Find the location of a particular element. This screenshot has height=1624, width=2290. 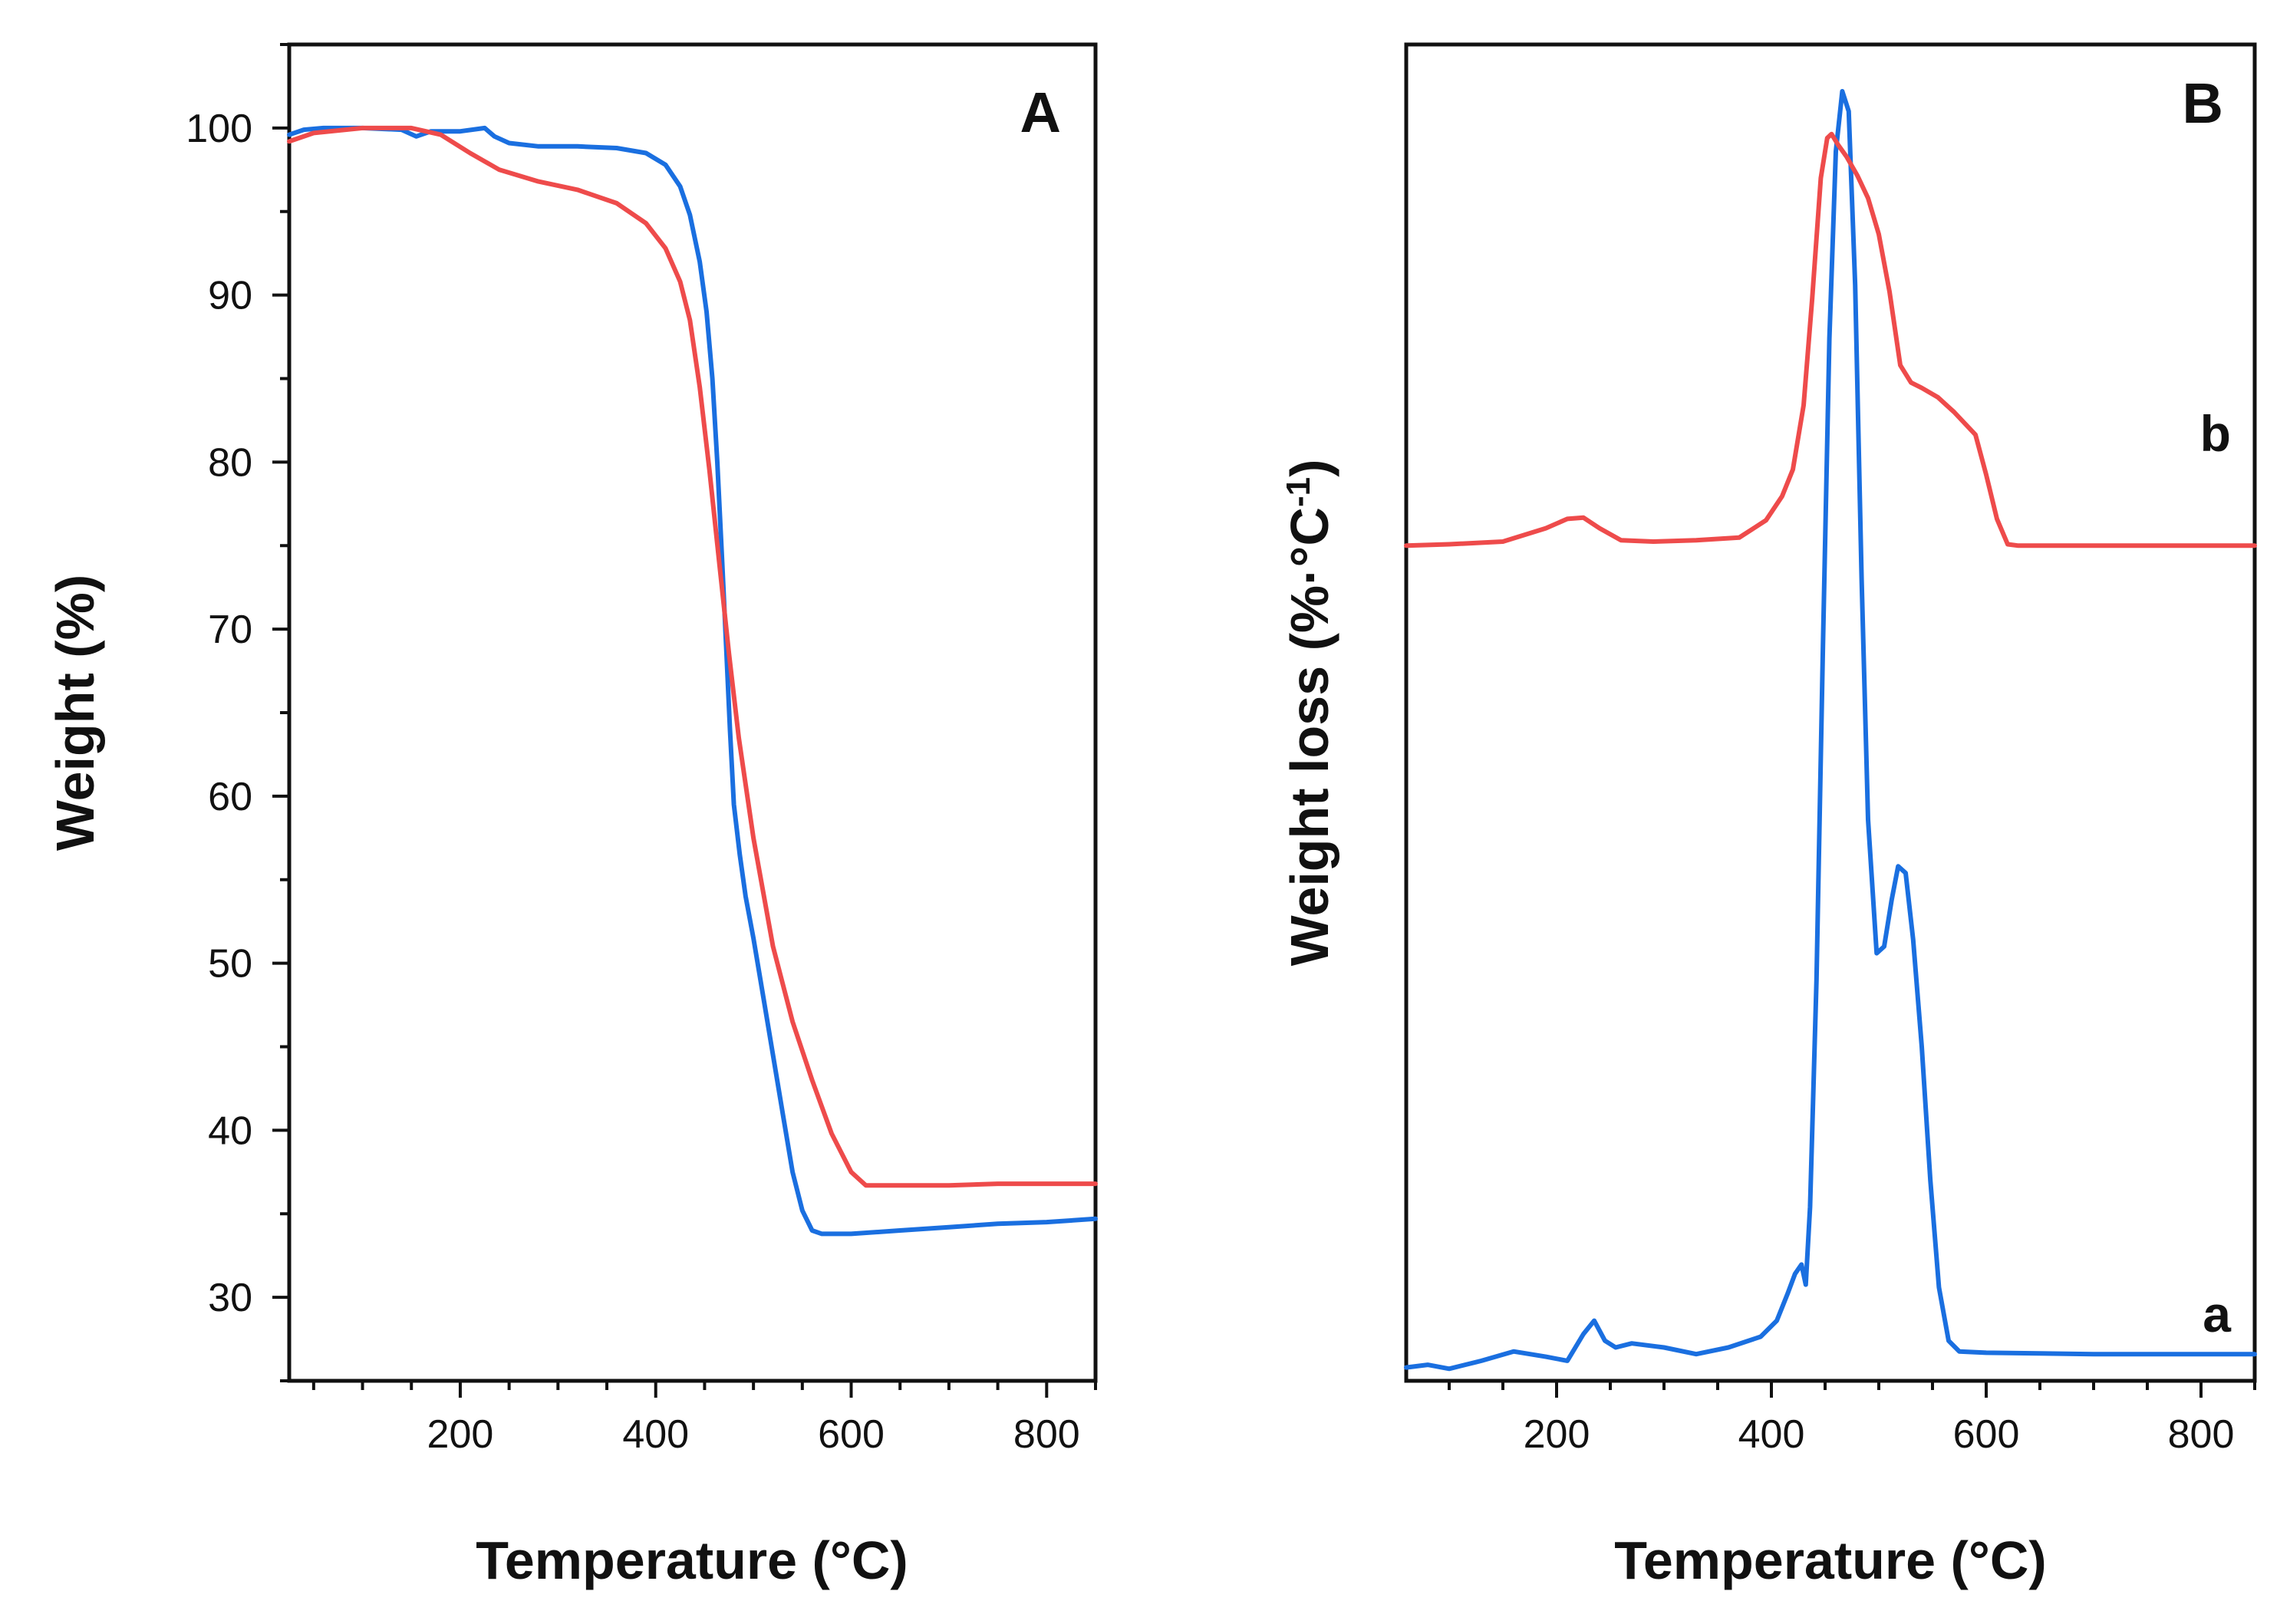

y-tick-label: 50 is located at coordinates (230, 964).